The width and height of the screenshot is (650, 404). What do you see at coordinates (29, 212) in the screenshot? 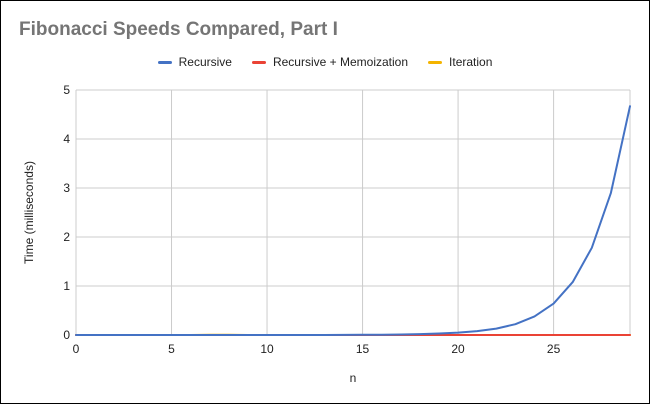
I see `y-axis-title: Time (milliseconds)` at bounding box center [29, 212].